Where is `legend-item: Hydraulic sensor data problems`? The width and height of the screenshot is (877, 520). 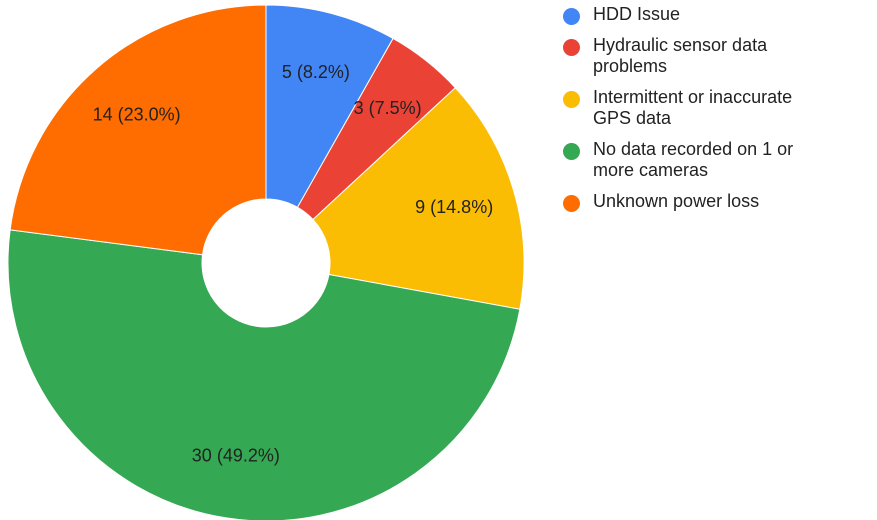
legend-item: Hydraulic sensor data problems is located at coordinates (712, 56).